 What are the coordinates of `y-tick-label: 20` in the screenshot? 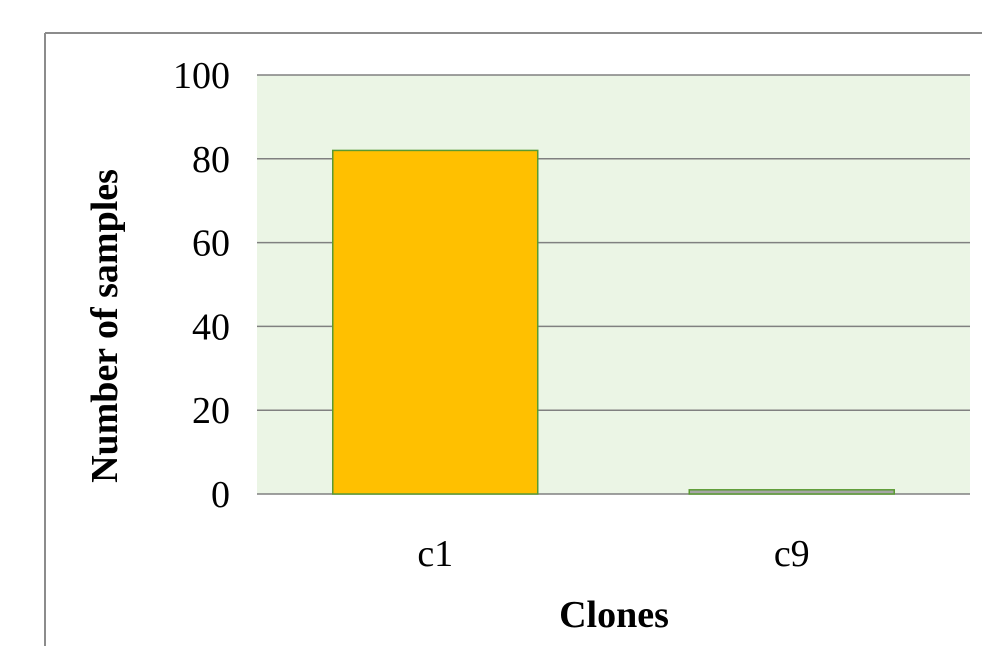 It's located at (211, 411).